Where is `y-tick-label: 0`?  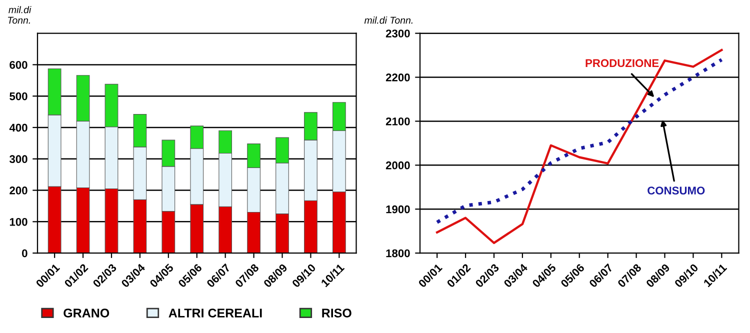 y-tick-label: 0 is located at coordinates (25, 253).